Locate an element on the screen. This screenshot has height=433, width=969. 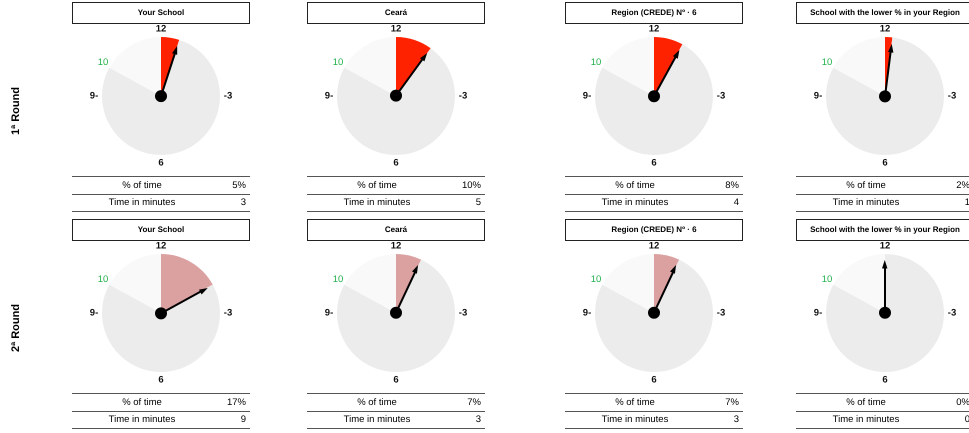
text: 5 is located at coordinates (478, 202).